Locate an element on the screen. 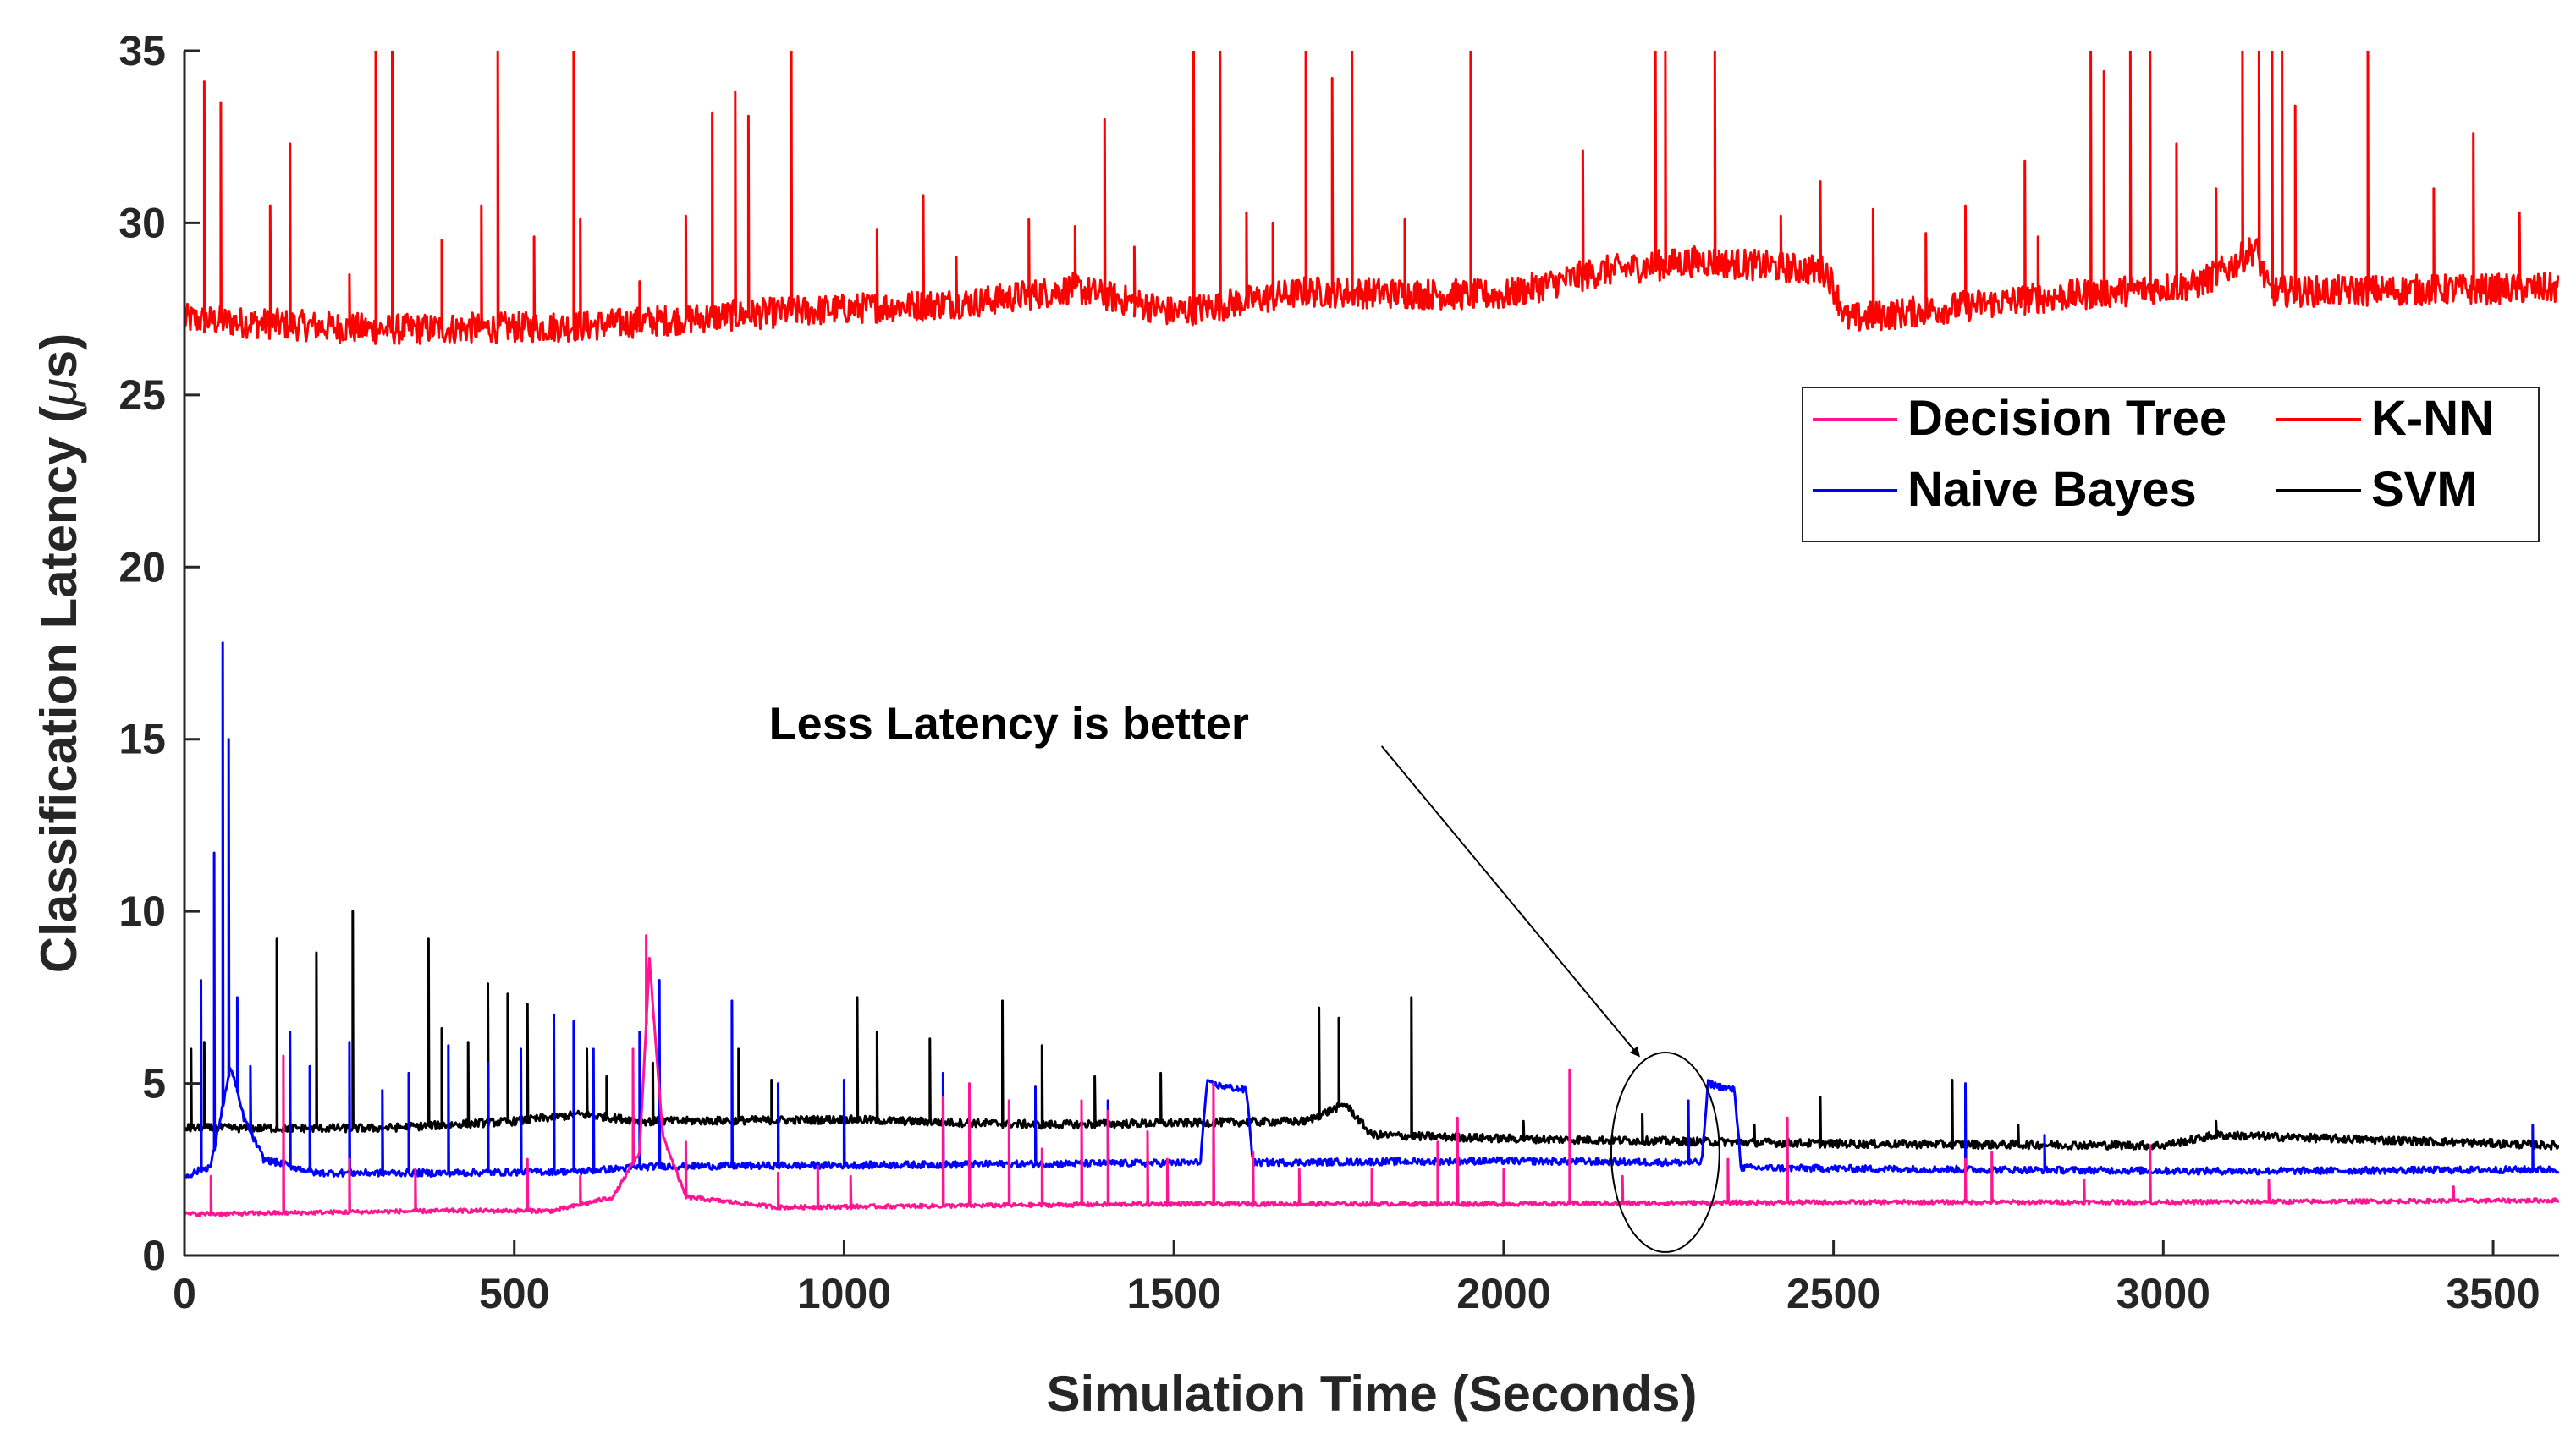 This screenshot has width=2576, height=1440. y-axis-title-symbol: μ is located at coordinates (58, 393).